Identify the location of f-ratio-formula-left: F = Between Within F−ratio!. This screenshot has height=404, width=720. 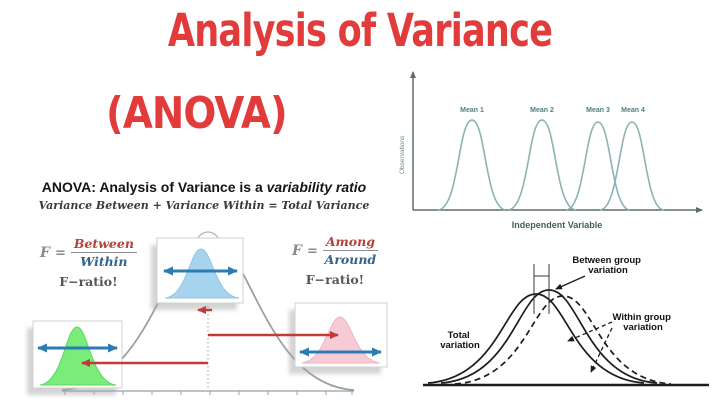
(88, 263).